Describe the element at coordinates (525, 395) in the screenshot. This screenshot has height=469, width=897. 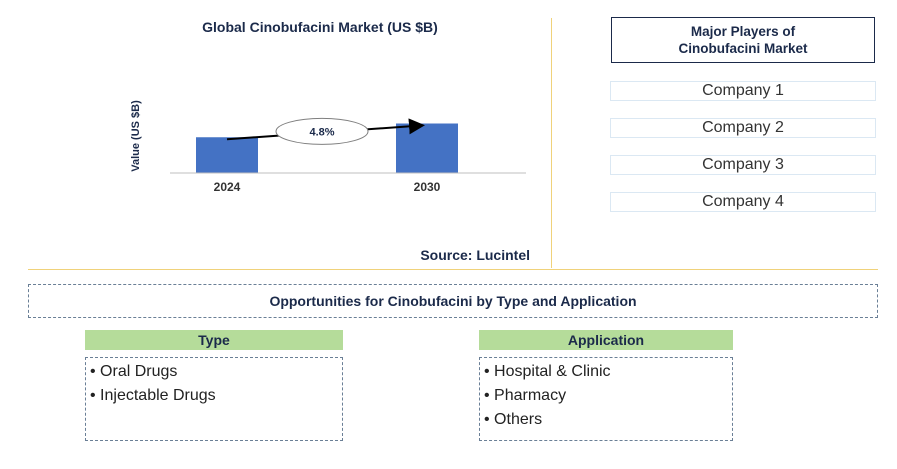
I see `application-item: • Pharmacy` at that location.